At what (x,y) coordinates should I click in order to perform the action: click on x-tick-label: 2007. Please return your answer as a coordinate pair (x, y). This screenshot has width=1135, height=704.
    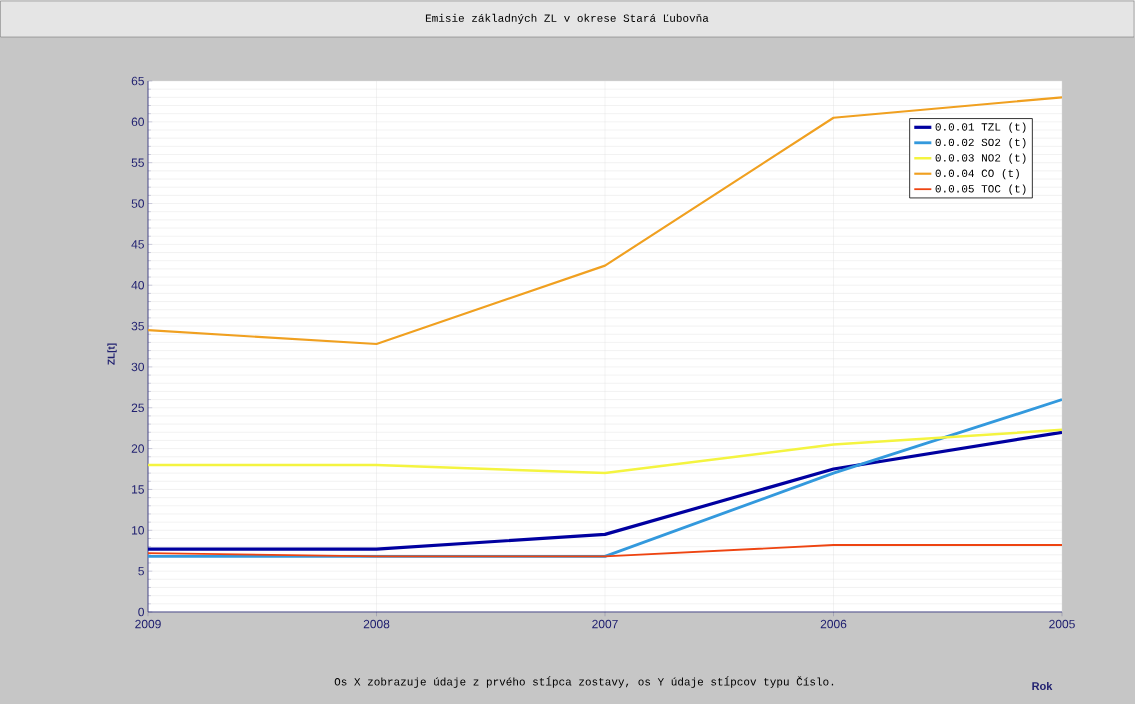
    Looking at the image, I should click on (605, 624).